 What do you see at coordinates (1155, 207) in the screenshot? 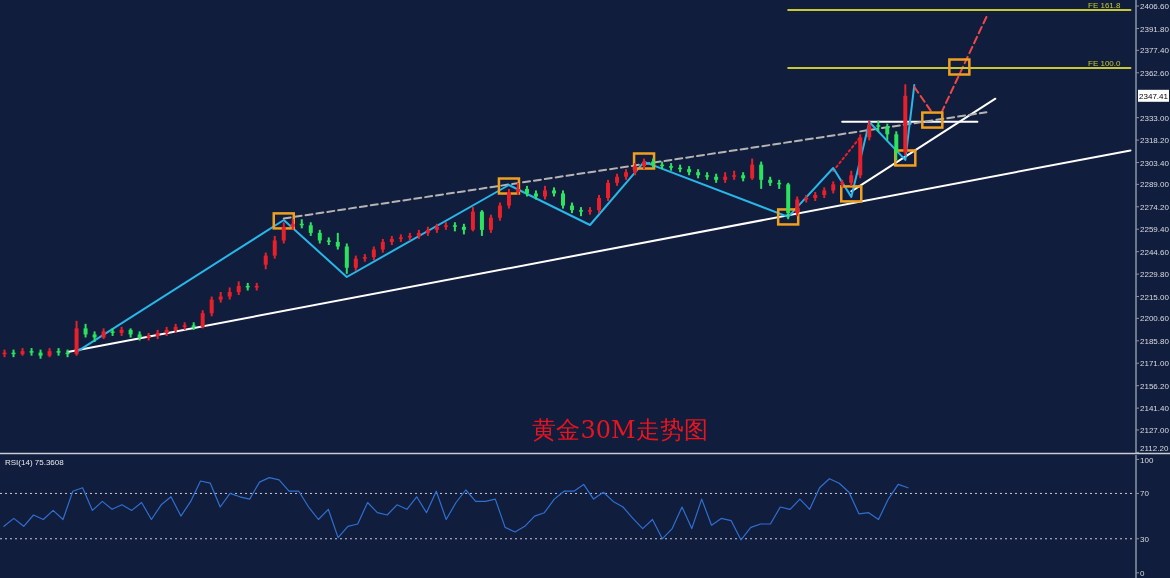
I see `y-tick-label: 2274.20` at bounding box center [1155, 207].